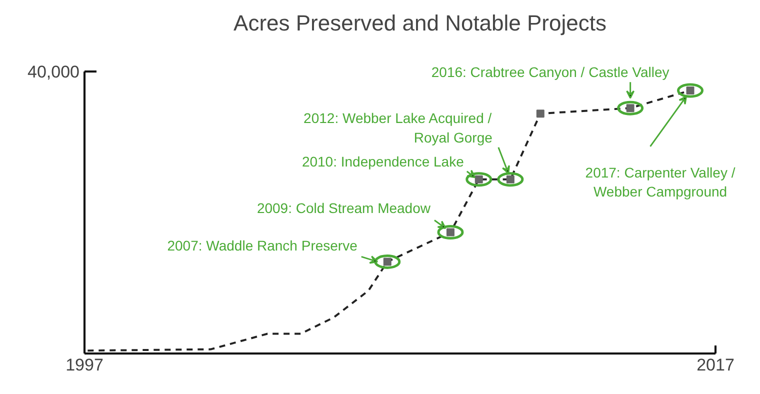  I want to click on point, so click(540, 114).